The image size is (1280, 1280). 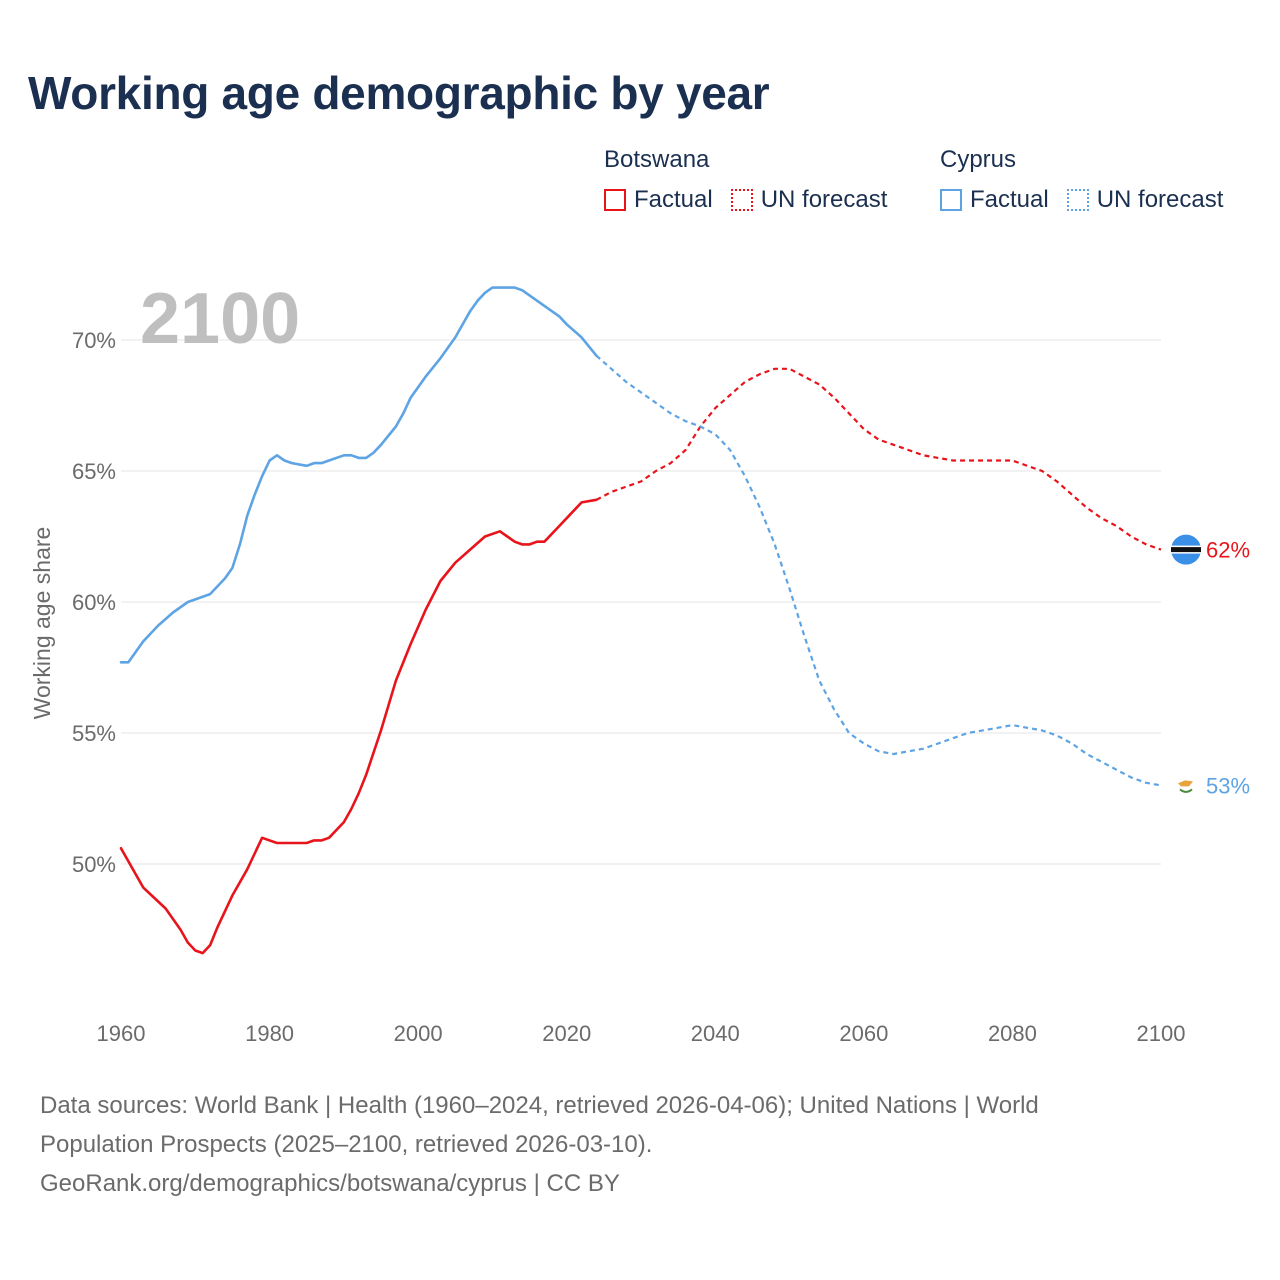 I want to click on x-tick-label: 1960, so click(x=121, y=1033).